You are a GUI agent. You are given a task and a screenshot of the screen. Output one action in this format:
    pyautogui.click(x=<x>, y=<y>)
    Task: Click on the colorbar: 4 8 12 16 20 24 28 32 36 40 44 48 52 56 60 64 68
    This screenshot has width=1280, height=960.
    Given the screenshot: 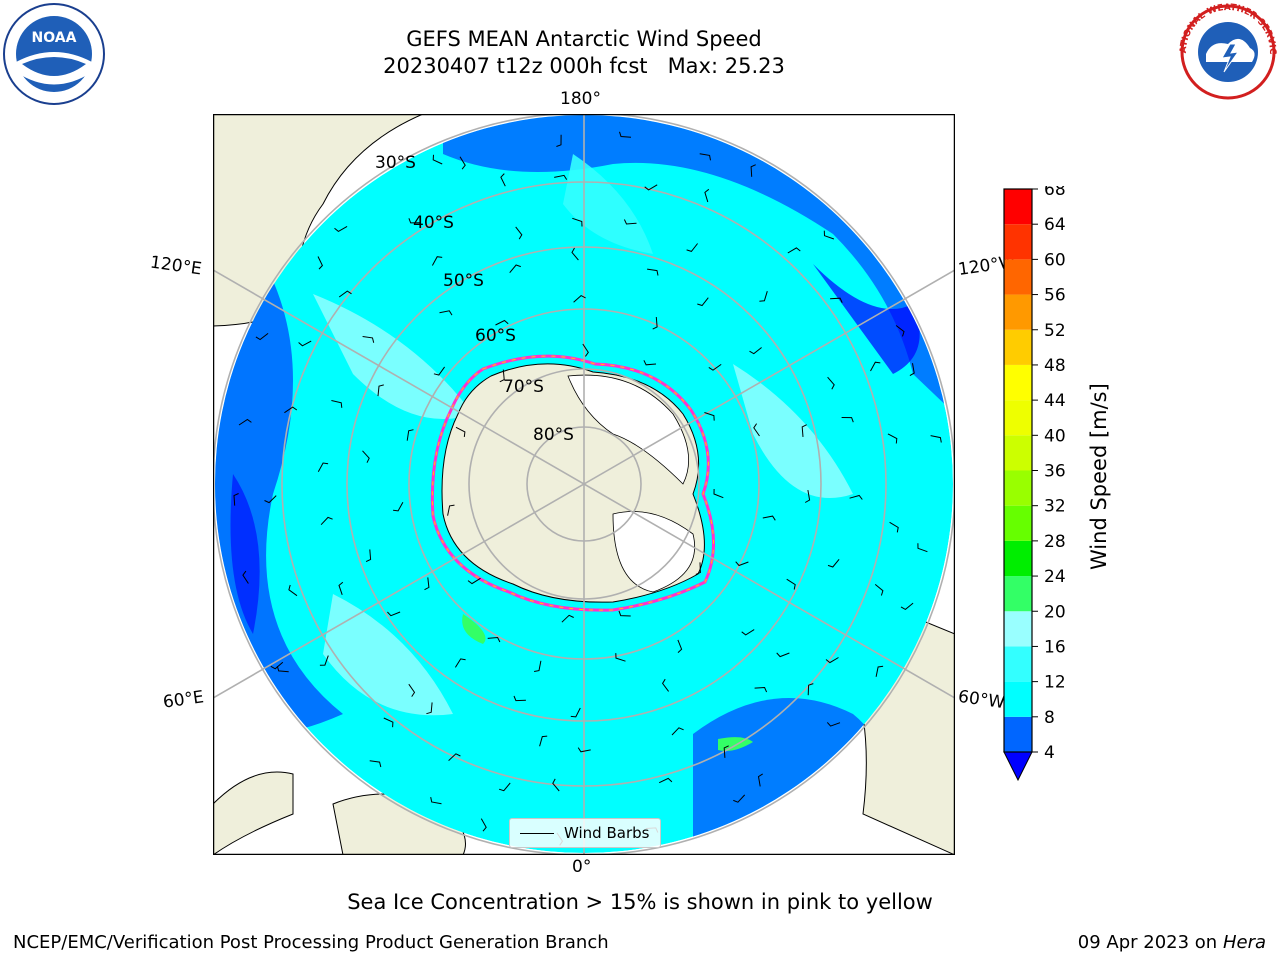 What is the action you would take?
    pyautogui.click(x=1060, y=483)
    